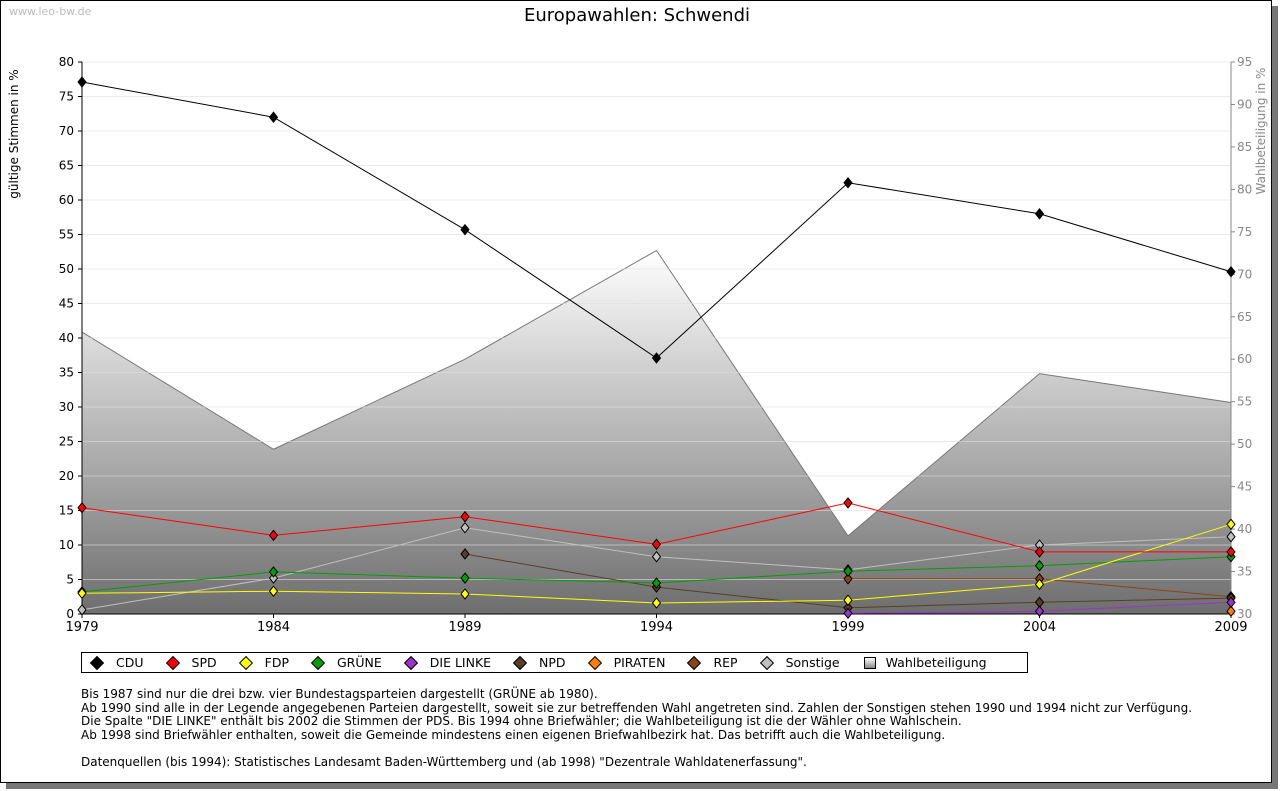 The height and width of the screenshot is (791, 1280). Describe the element at coordinates (66, 545) in the screenshot. I see `y-tick-label: 10` at that location.